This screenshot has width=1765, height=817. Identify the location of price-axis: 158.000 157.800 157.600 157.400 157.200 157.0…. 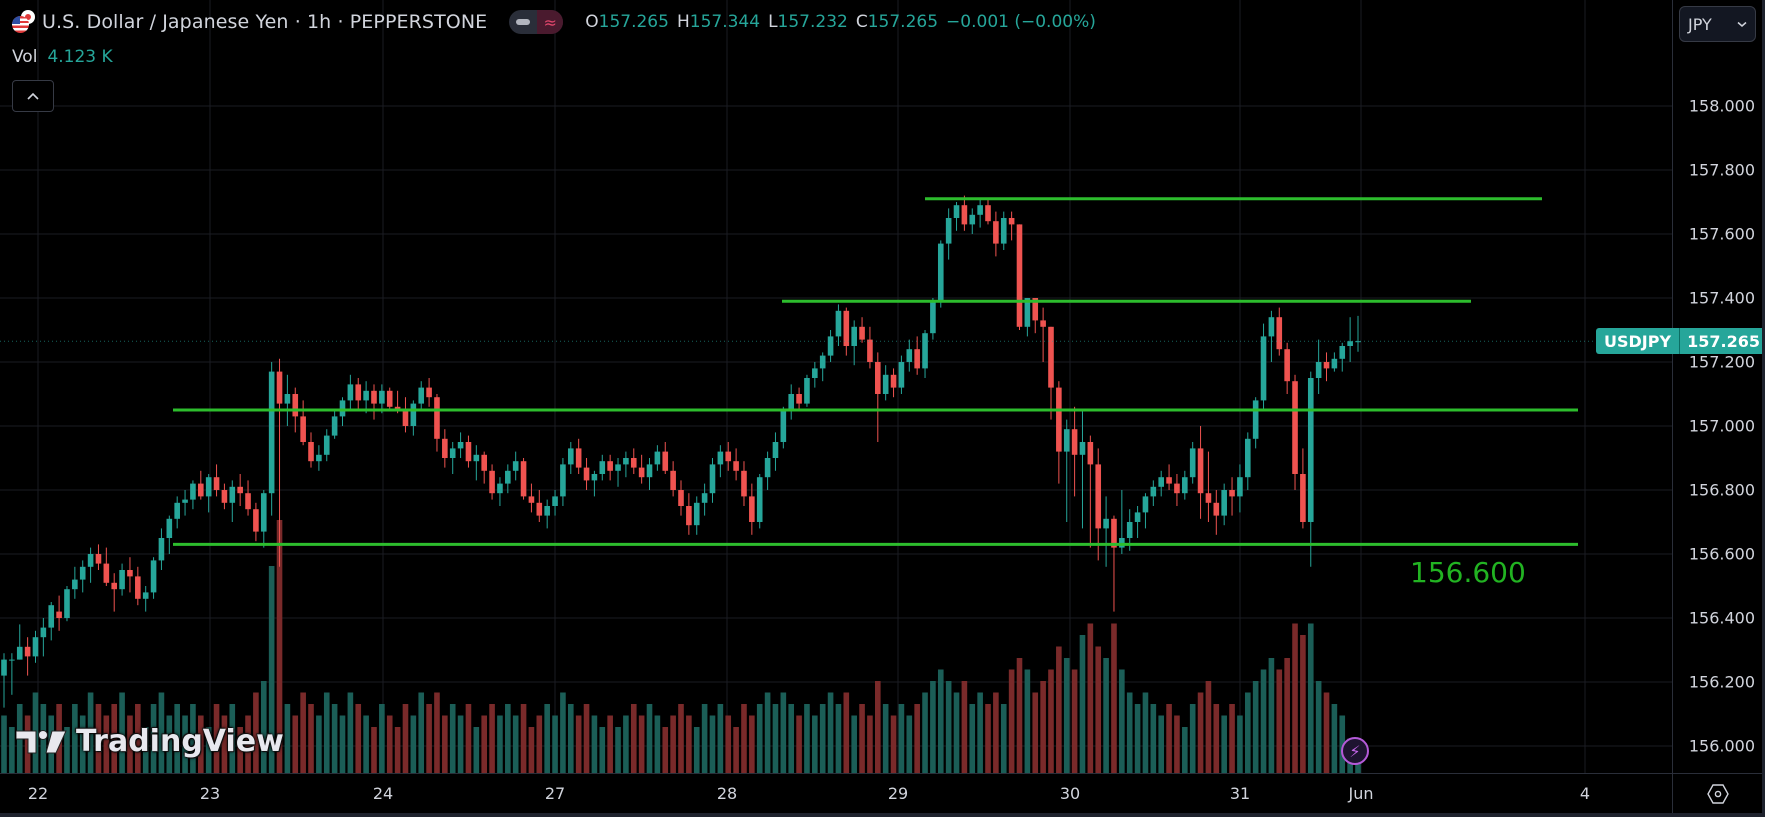
(1717, 386).